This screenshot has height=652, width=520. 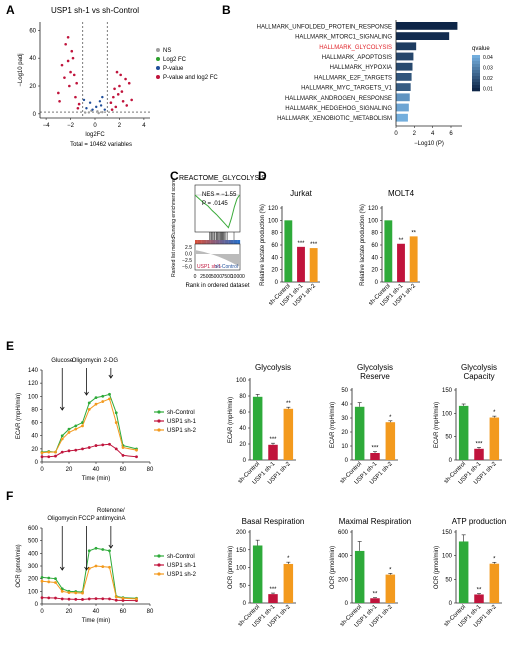 I want to click on y-tick-label: 40, so click(x=242, y=429).